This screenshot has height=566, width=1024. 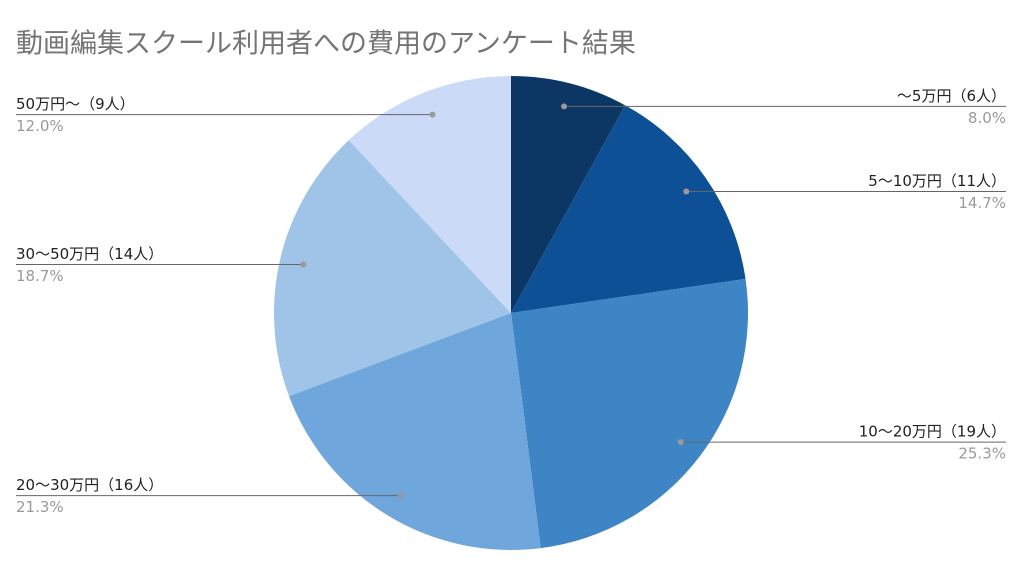 I want to click on legend-label: 10〜20万円（19人）, so click(x=932, y=432).